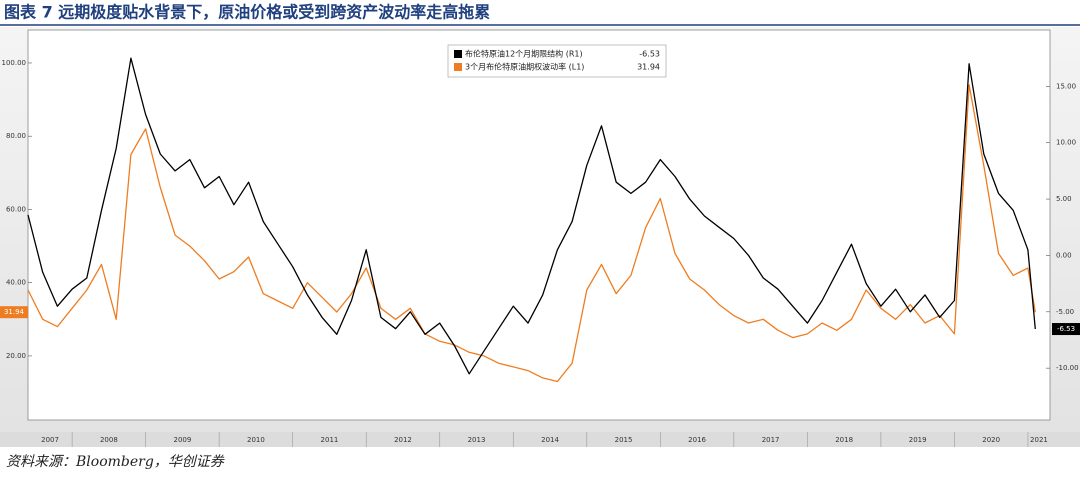 Image resolution: width=1080 pixels, height=477 pixels. Describe the element at coordinates (16, 209) in the screenshot. I see `y-tick-label: 60.00` at that location.